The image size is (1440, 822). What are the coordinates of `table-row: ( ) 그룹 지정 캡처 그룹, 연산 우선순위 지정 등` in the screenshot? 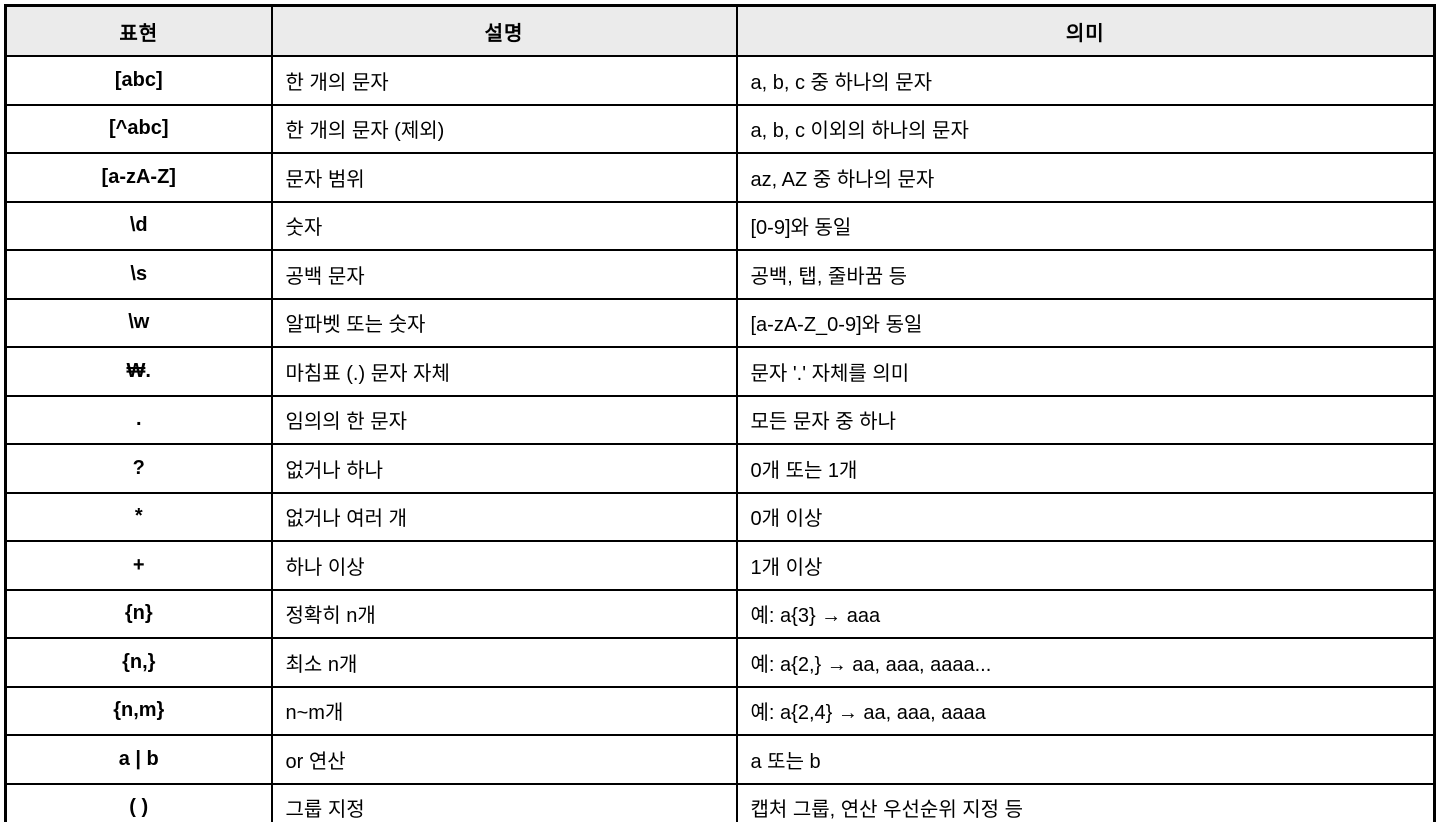 It's located at (720, 802).